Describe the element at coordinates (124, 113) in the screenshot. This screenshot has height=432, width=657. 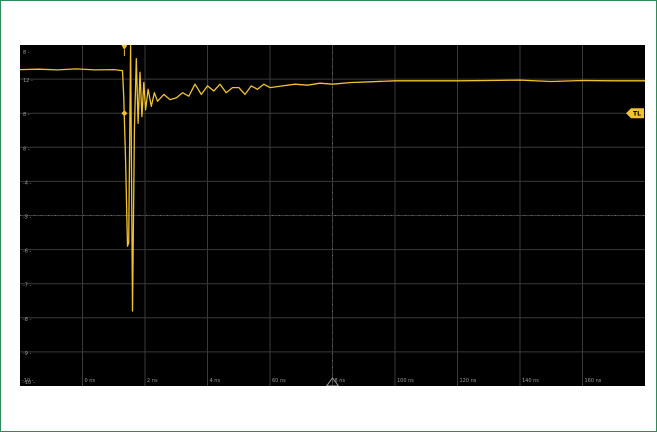
I see `trigger-point-icon` at that location.